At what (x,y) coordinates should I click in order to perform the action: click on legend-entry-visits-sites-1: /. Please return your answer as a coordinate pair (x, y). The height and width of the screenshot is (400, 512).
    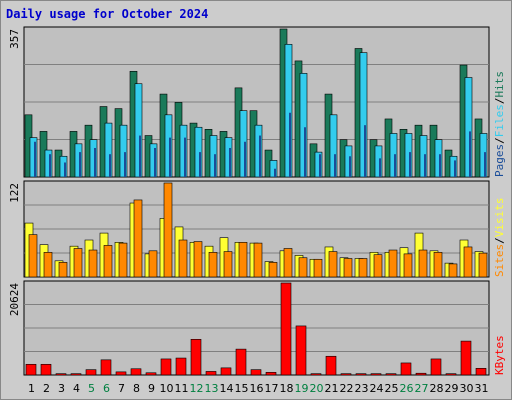
    Looking at the image, I should click on (499, 240).